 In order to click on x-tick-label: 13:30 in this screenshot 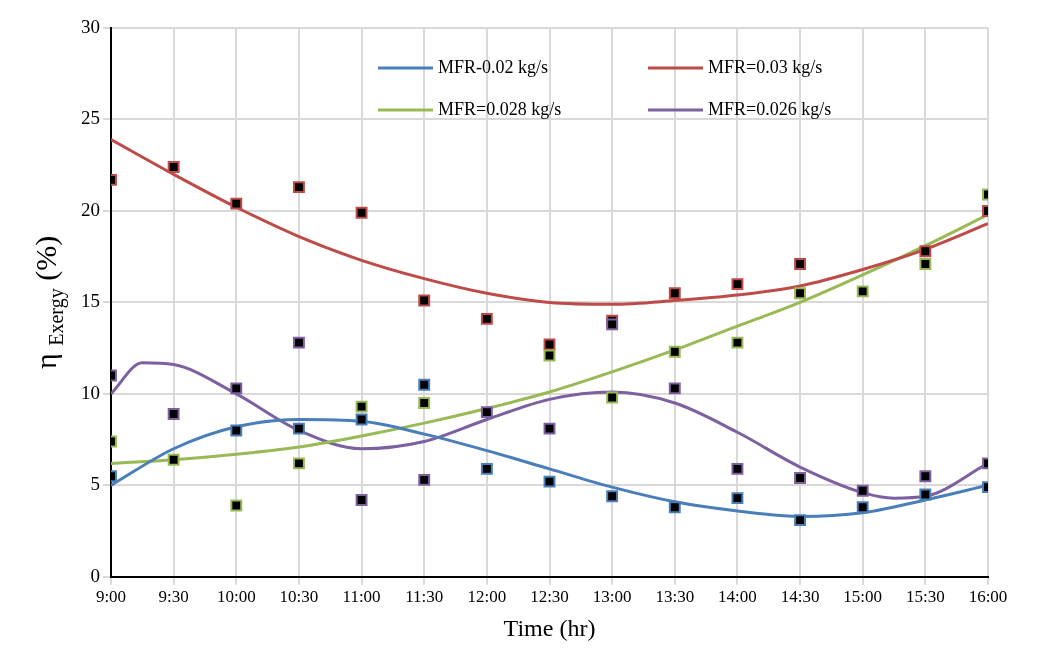, I will do `click(675, 597)`.